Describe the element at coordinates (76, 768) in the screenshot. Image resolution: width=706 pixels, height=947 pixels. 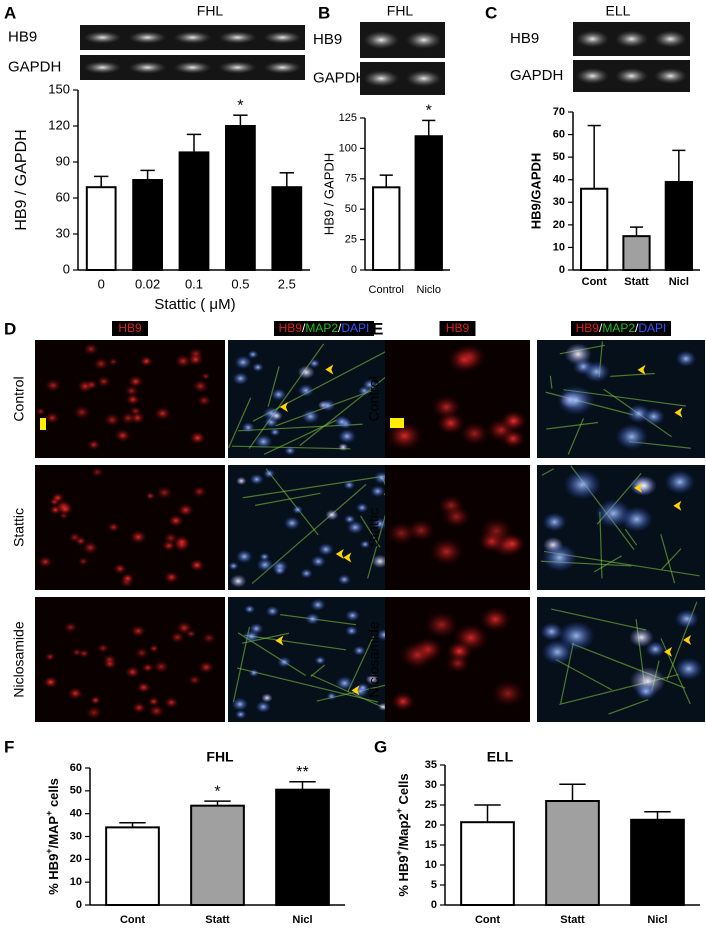
I see `y-tick-label: 60` at that location.